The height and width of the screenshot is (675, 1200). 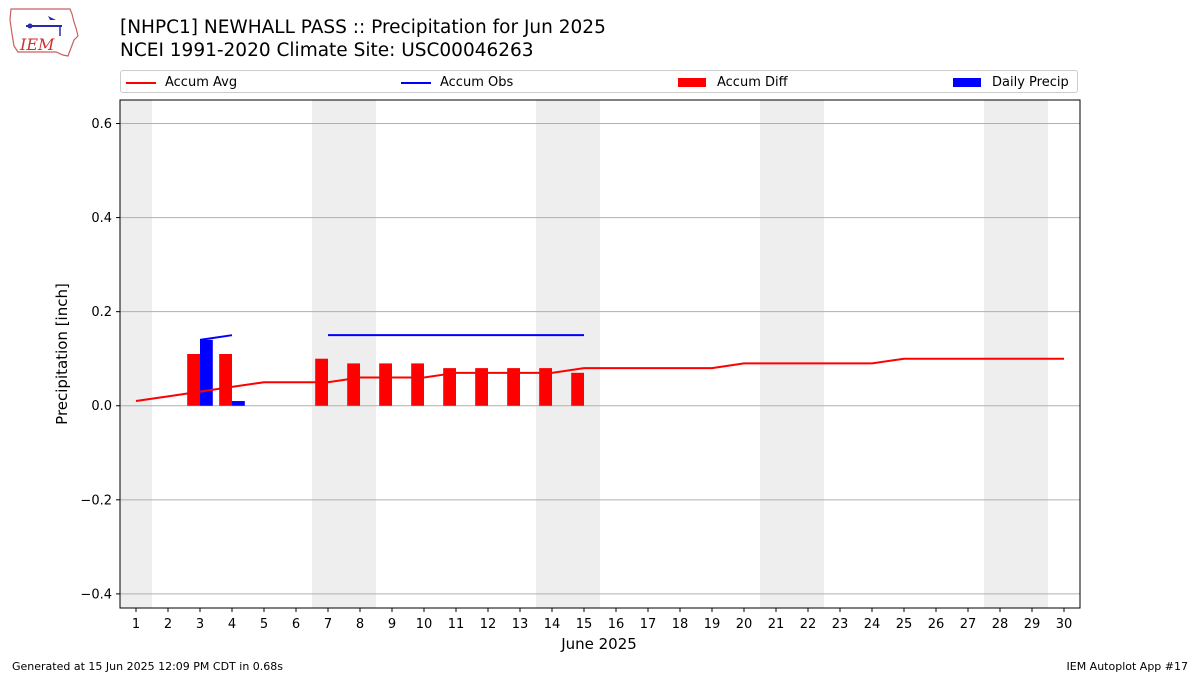 I want to click on legend-item-accum-diff: Accum Diff, so click(x=733, y=82).